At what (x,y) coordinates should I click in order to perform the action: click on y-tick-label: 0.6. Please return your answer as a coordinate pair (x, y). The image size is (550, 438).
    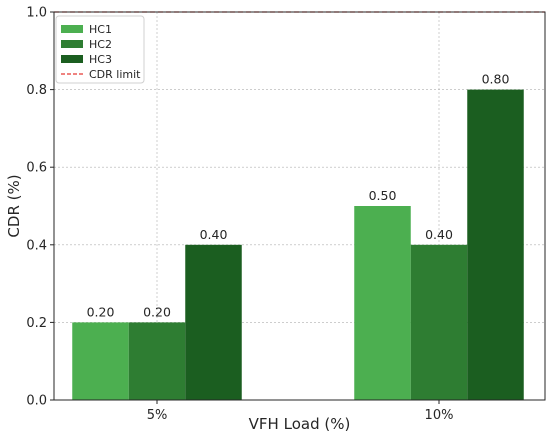
    Looking at the image, I should click on (36, 168).